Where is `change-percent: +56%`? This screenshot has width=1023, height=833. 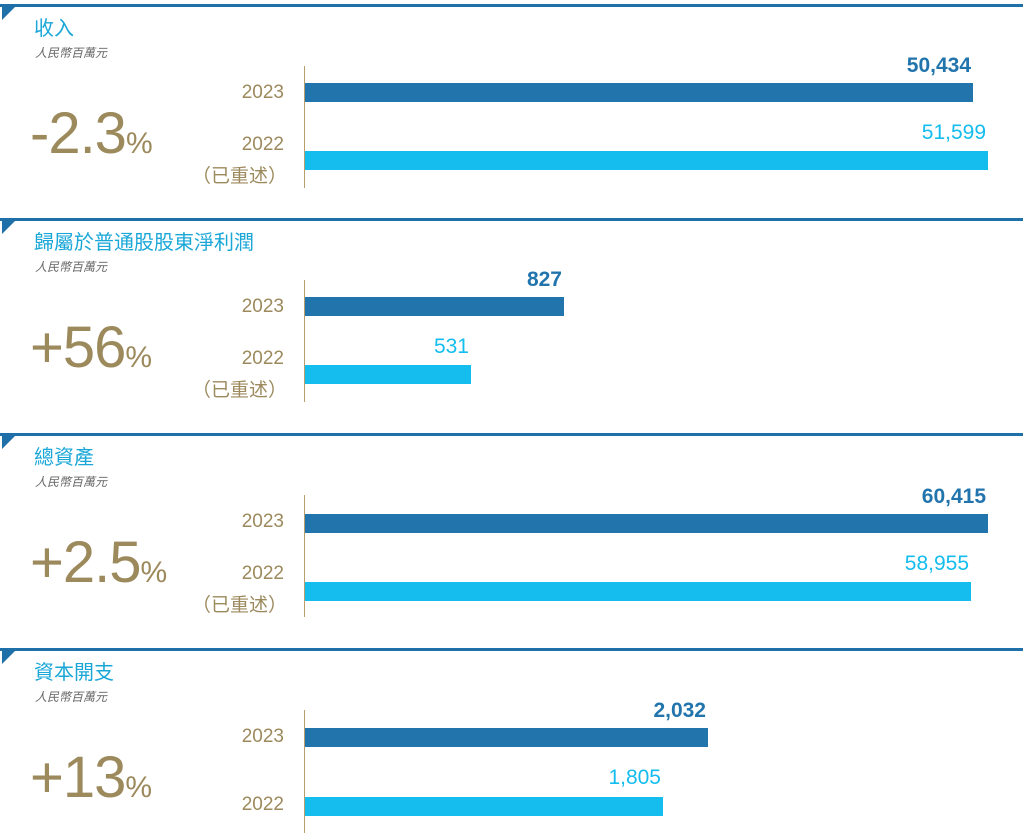 change-percent: +56% is located at coordinates (91, 347).